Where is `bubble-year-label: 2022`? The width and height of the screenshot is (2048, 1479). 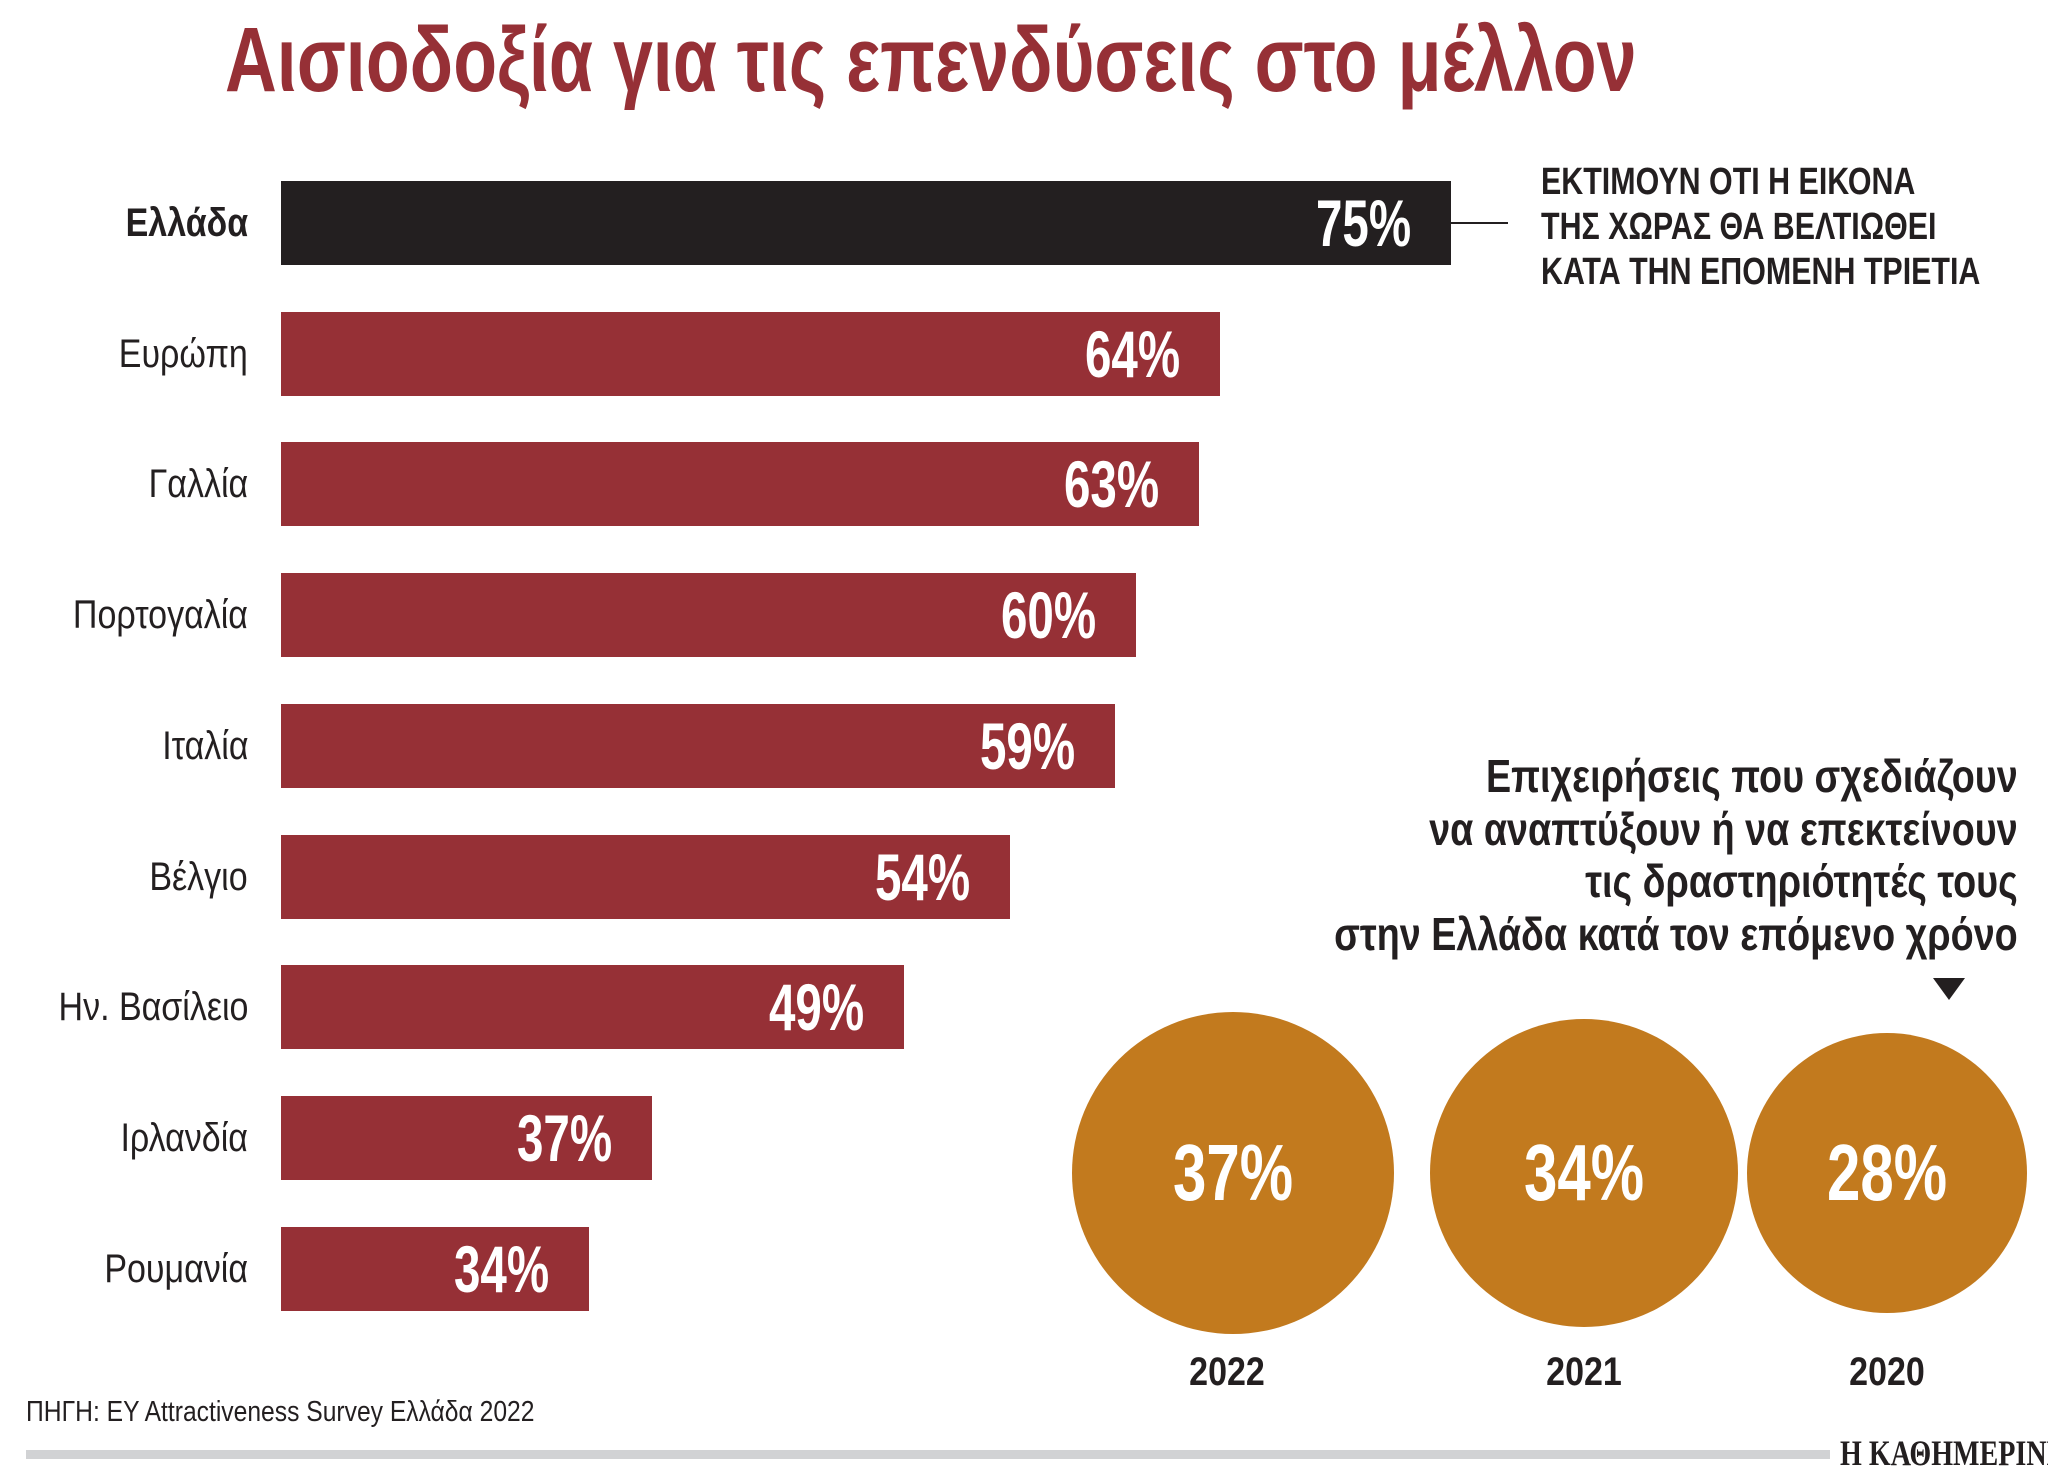
bubble-year-label: 2022 is located at coordinates (1227, 1372).